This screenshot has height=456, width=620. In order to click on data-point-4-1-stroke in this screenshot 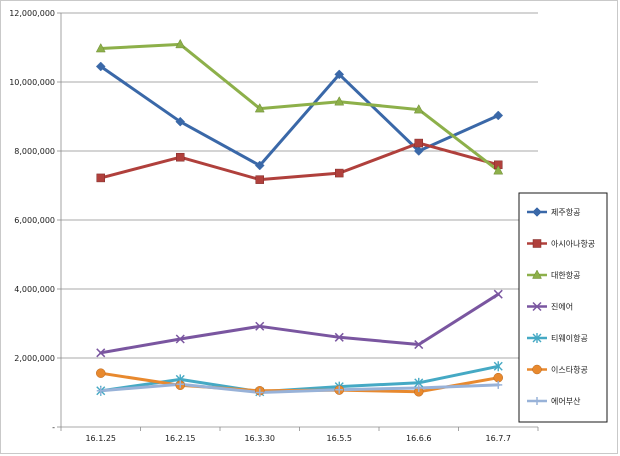, I will do `click(101, 353)`.